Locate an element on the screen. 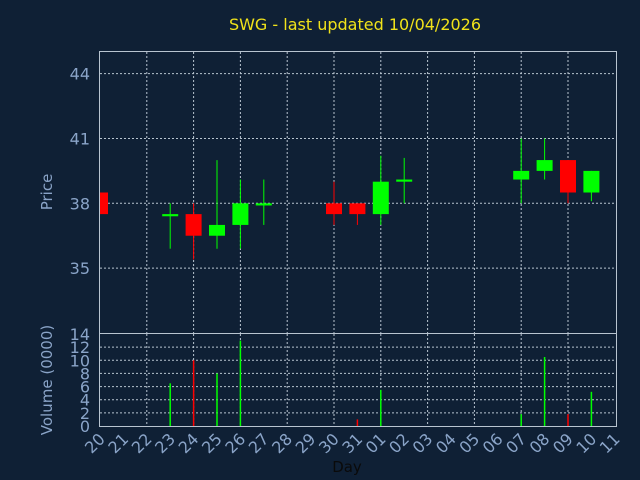 Image resolution: width=640 pixels, height=480 pixels. chart-title: SWG - last updated 10/04/2026 is located at coordinates (355, 24).